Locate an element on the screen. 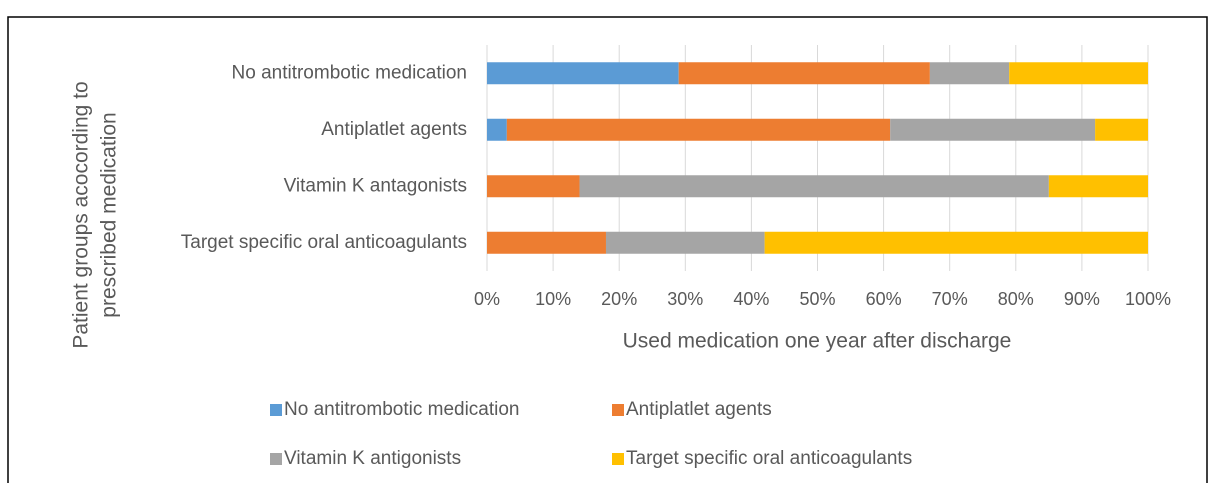  x-tick-label: 10% is located at coordinates (553, 299).